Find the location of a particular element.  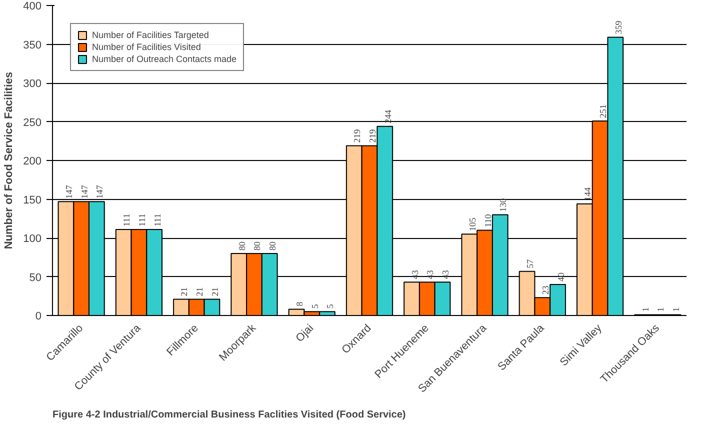

y-tick-label: 350 is located at coordinates (32, 45).